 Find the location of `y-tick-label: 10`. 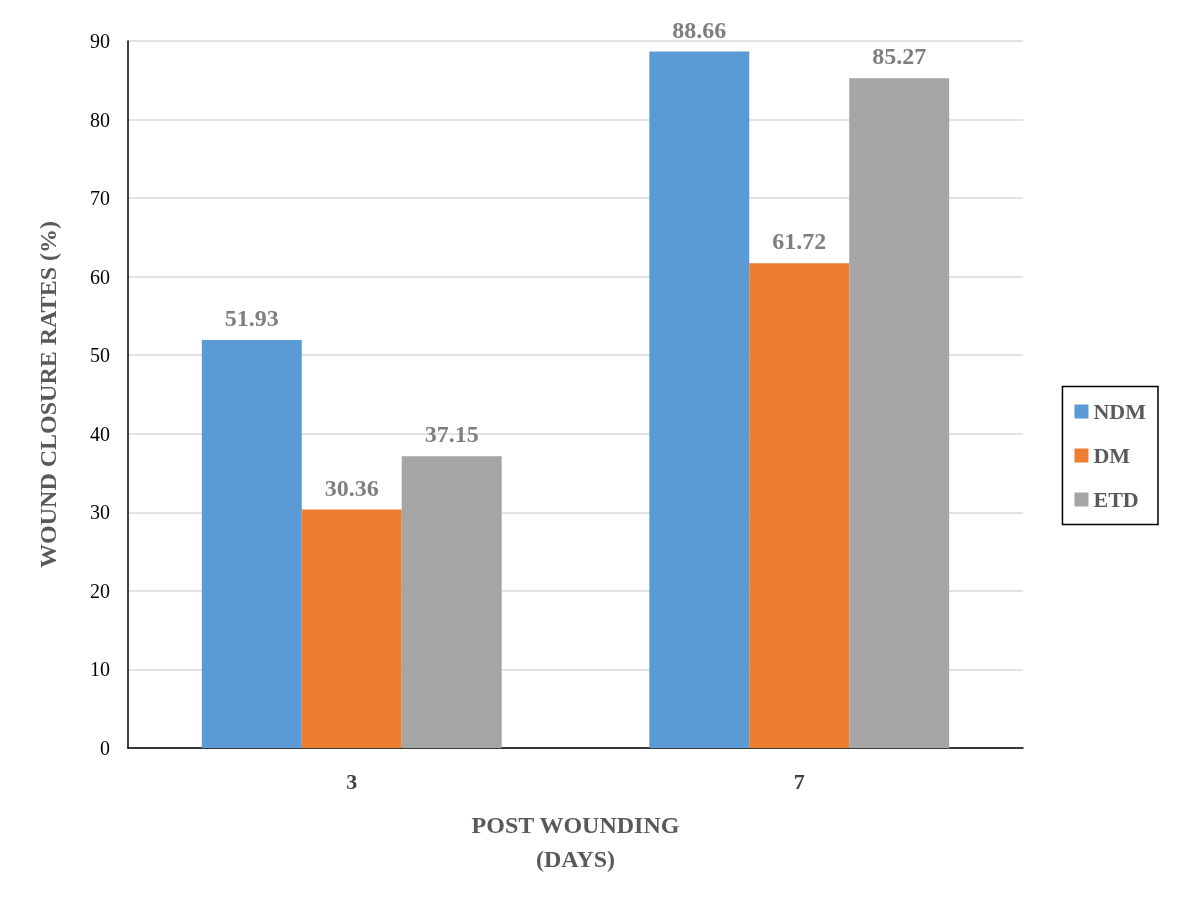

y-tick-label: 10 is located at coordinates (100, 669).